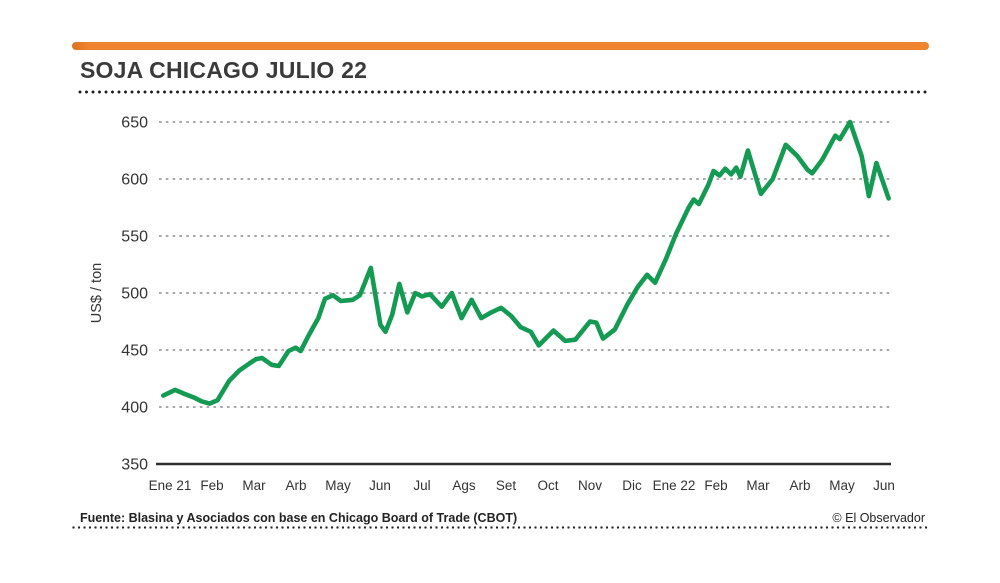 The width and height of the screenshot is (1000, 583). Describe the element at coordinates (464, 485) in the screenshot. I see `x-tick-label: Ags` at that location.